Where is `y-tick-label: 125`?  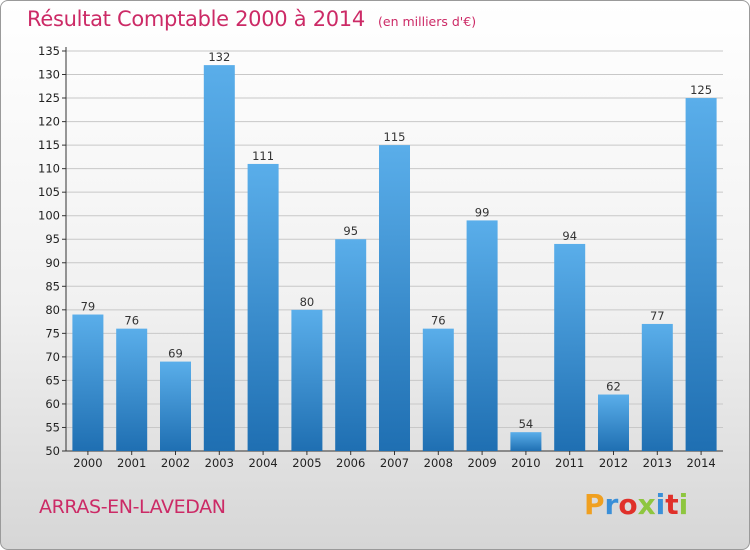
y-tick-label: 125 is located at coordinates (49, 98).